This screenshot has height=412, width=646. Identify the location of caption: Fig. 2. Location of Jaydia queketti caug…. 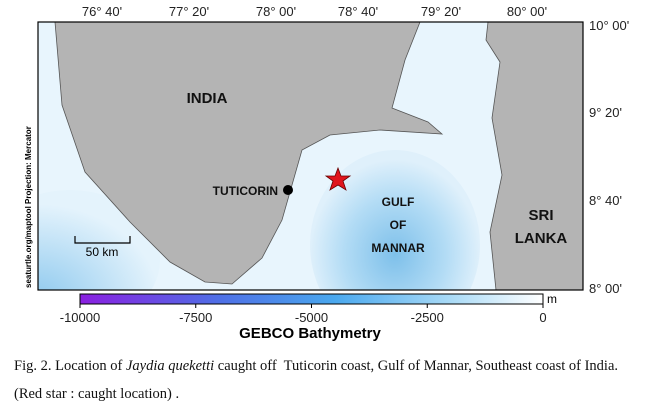
(324, 380).